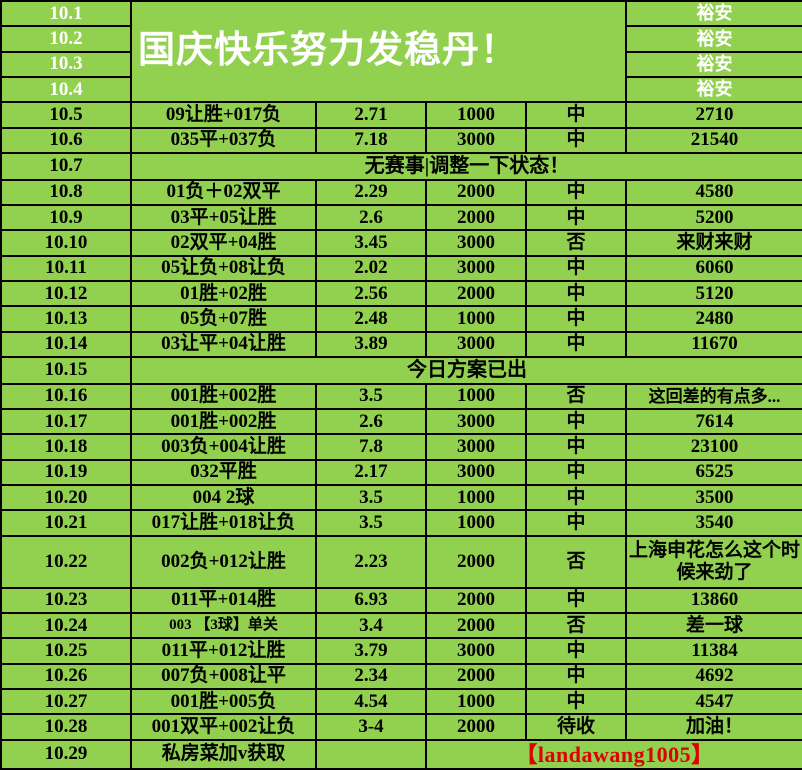  Describe the element at coordinates (401, 90) in the screenshot. I see `table-row: 10.4 裕安` at that location.